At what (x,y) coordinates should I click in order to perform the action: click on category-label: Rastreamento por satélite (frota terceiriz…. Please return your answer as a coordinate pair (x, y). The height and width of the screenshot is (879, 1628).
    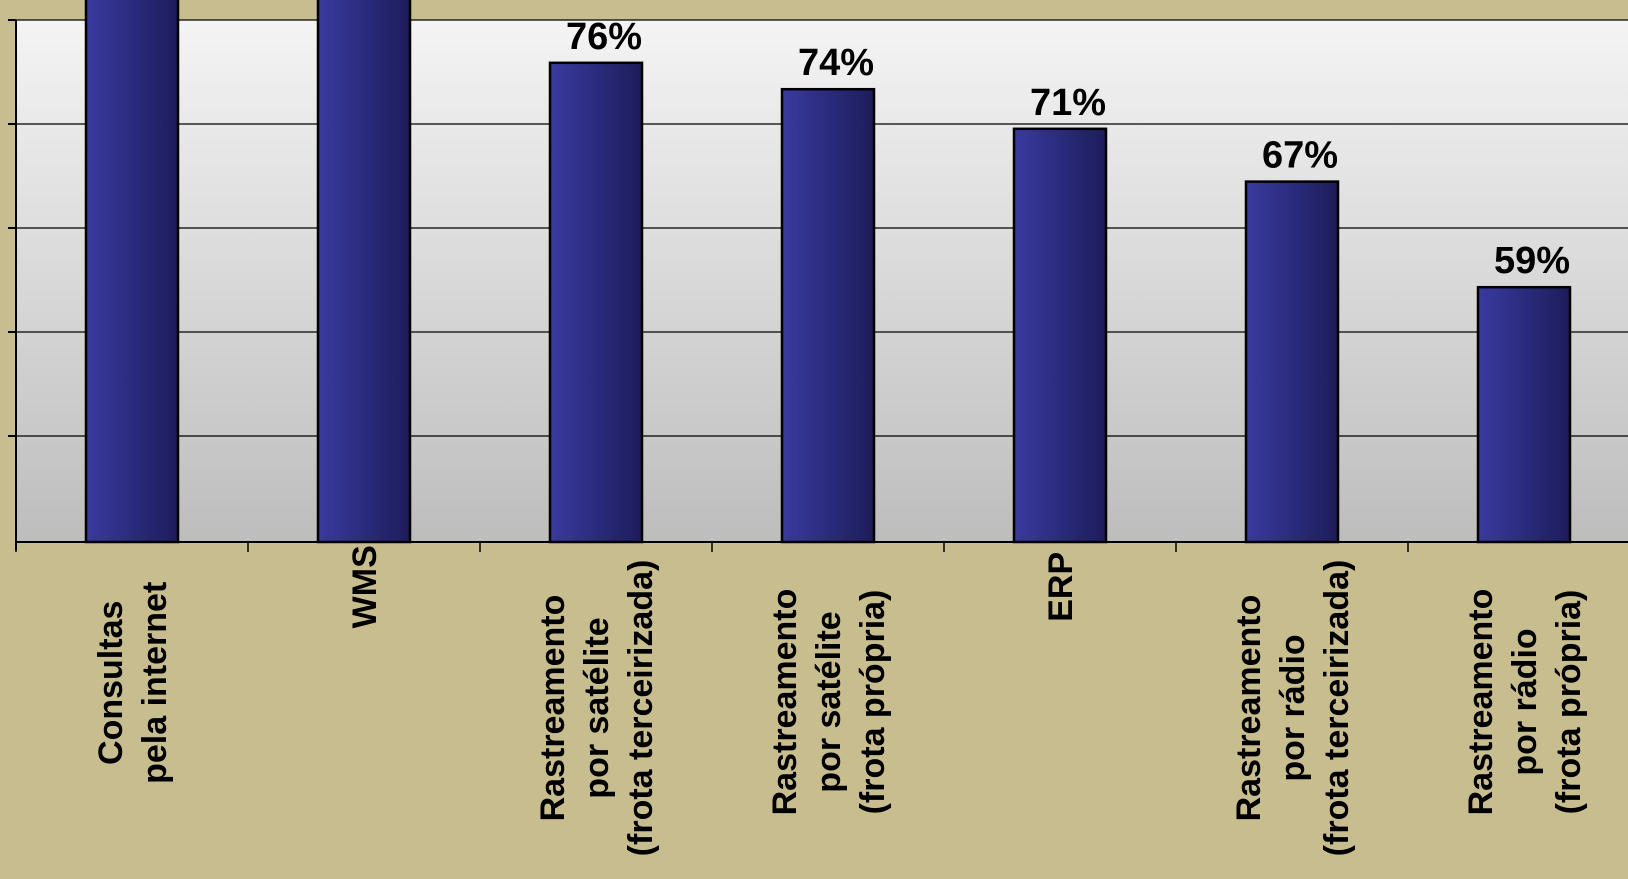
    Looking at the image, I should click on (597, 708).